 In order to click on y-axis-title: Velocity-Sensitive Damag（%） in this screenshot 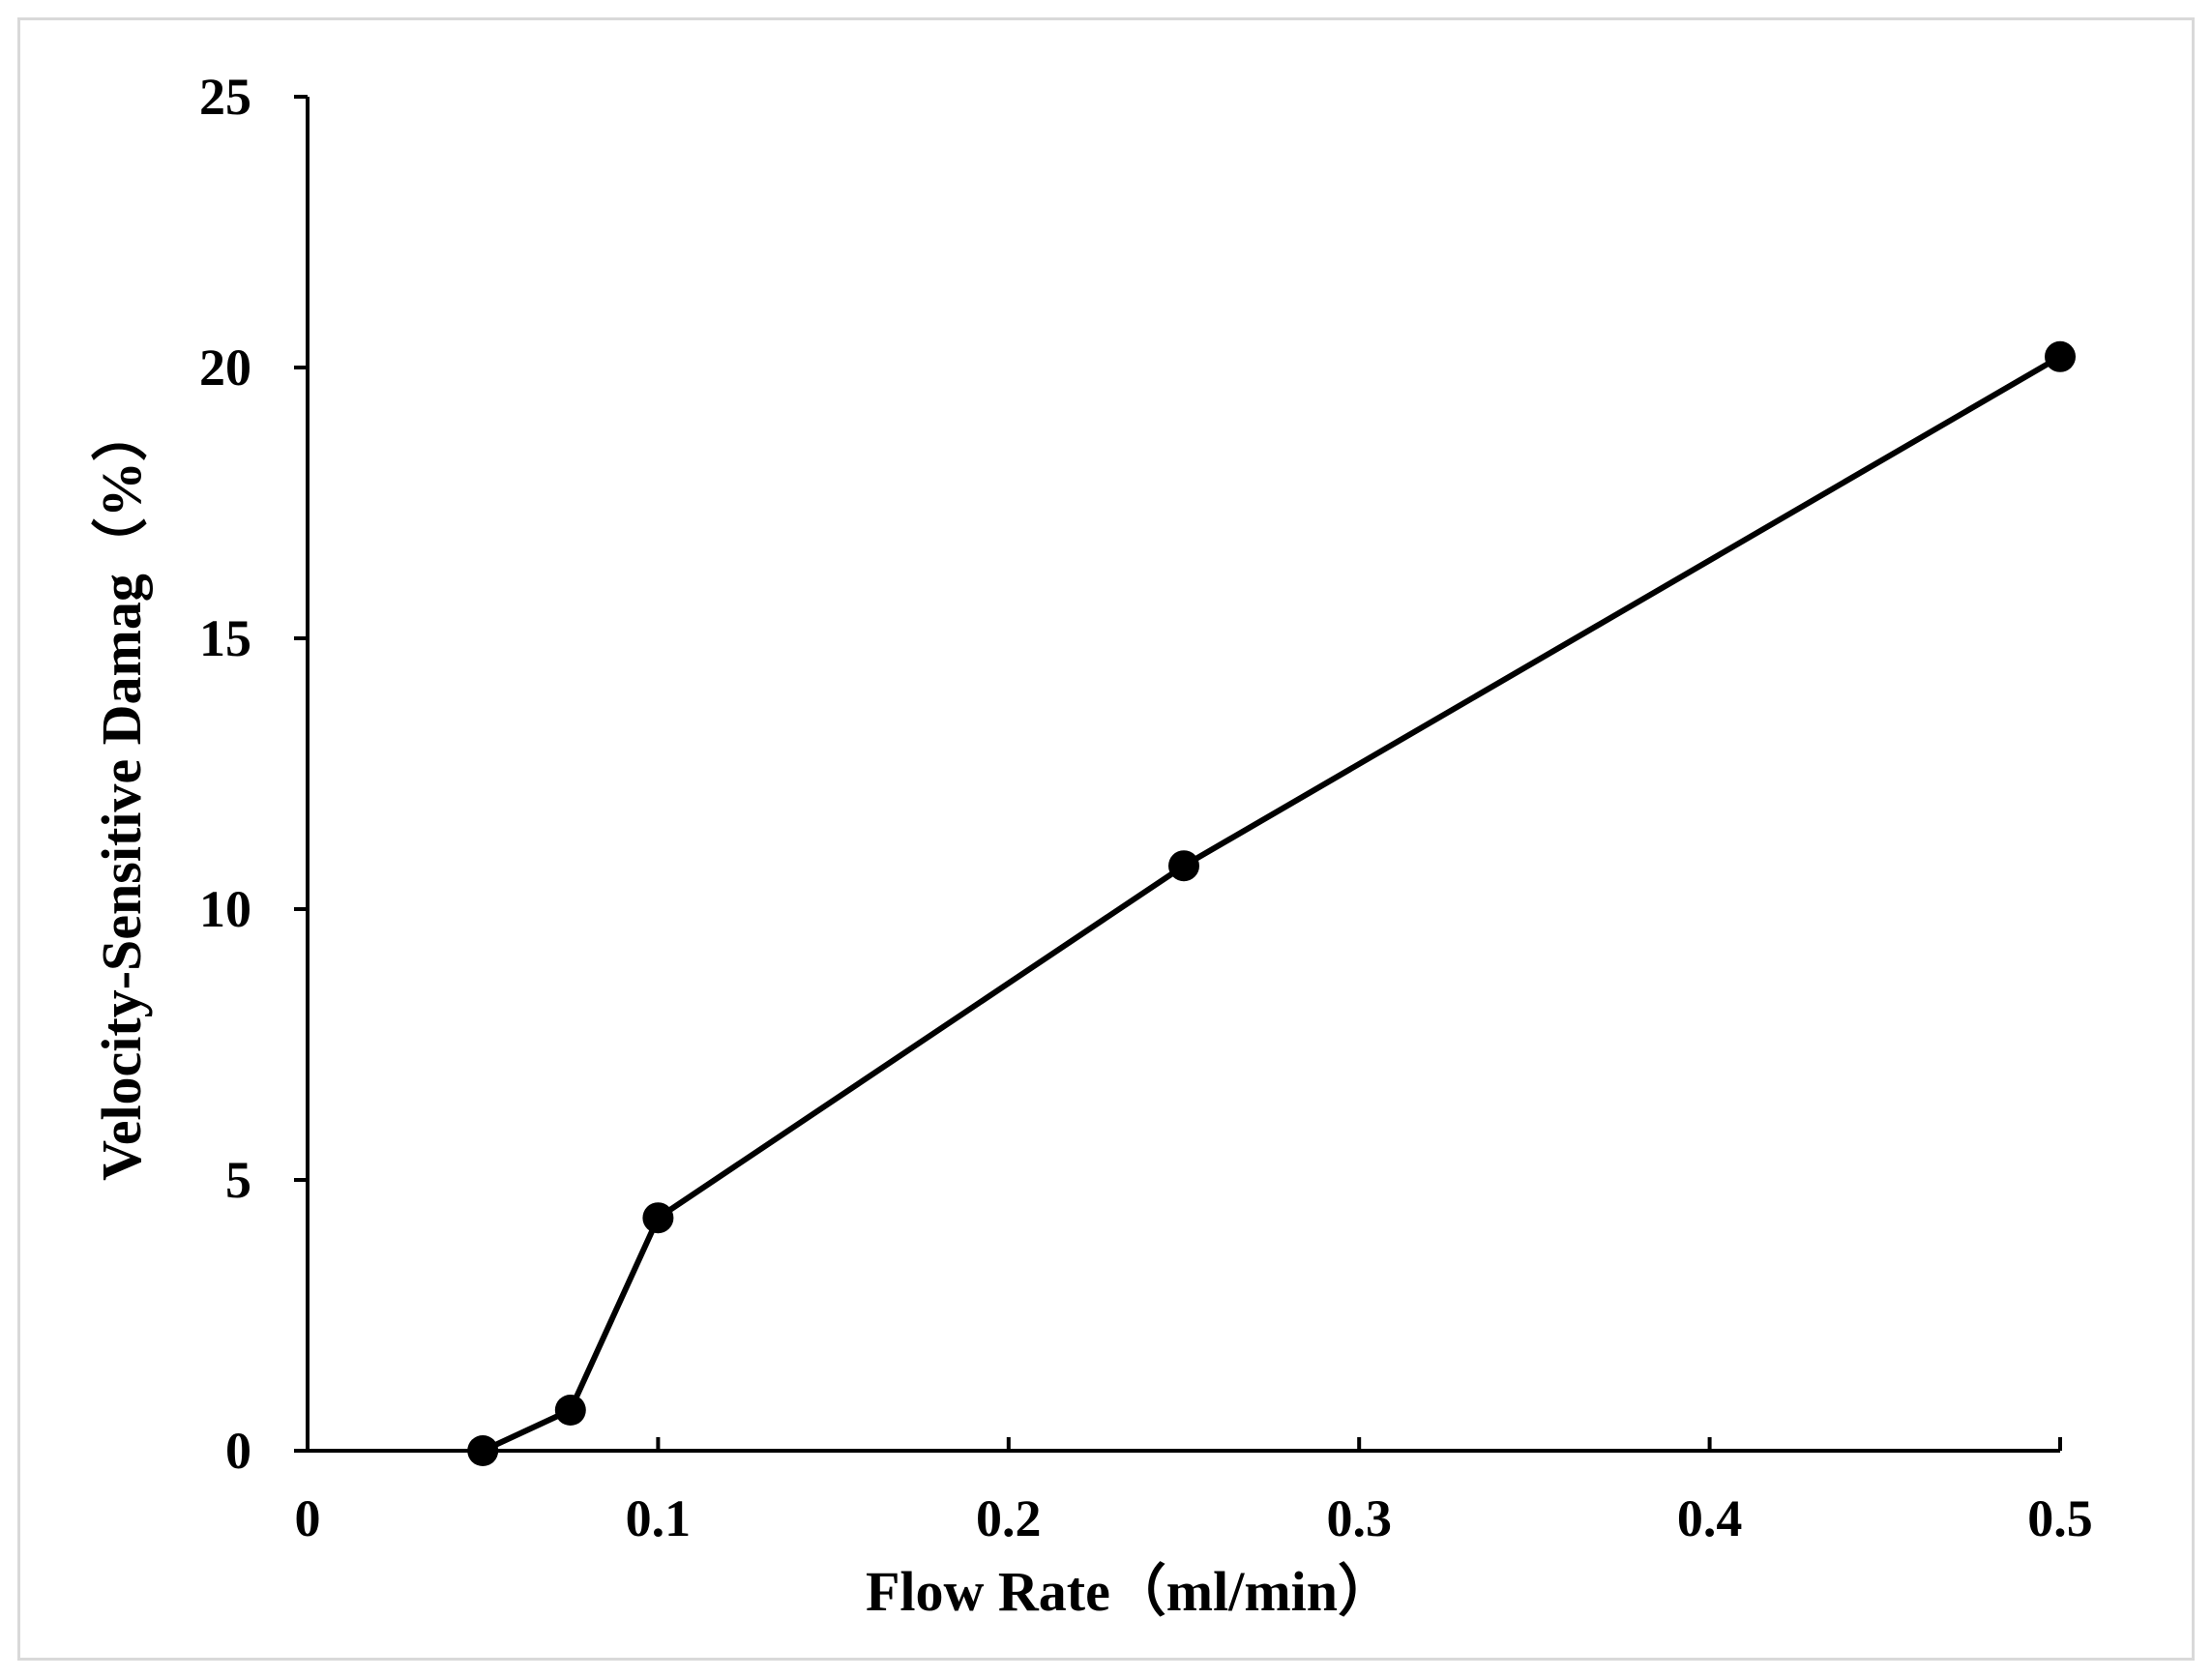, I will do `click(122, 793)`.